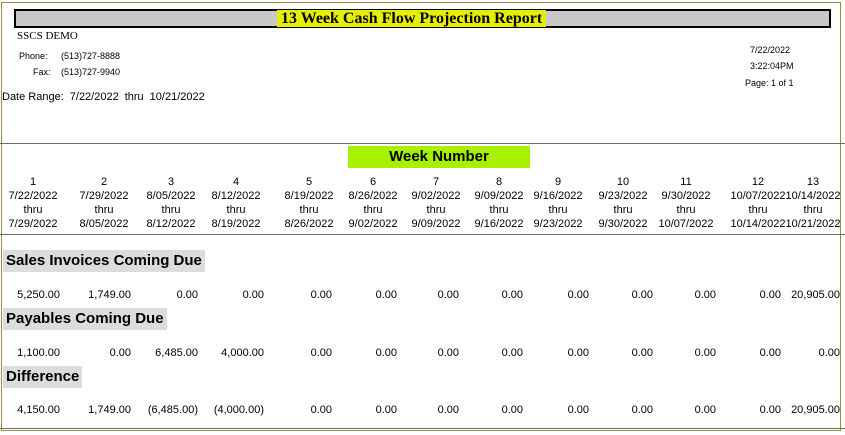 The height and width of the screenshot is (435, 845). What do you see at coordinates (758, 182) in the screenshot?
I see `week-num: 12` at bounding box center [758, 182].